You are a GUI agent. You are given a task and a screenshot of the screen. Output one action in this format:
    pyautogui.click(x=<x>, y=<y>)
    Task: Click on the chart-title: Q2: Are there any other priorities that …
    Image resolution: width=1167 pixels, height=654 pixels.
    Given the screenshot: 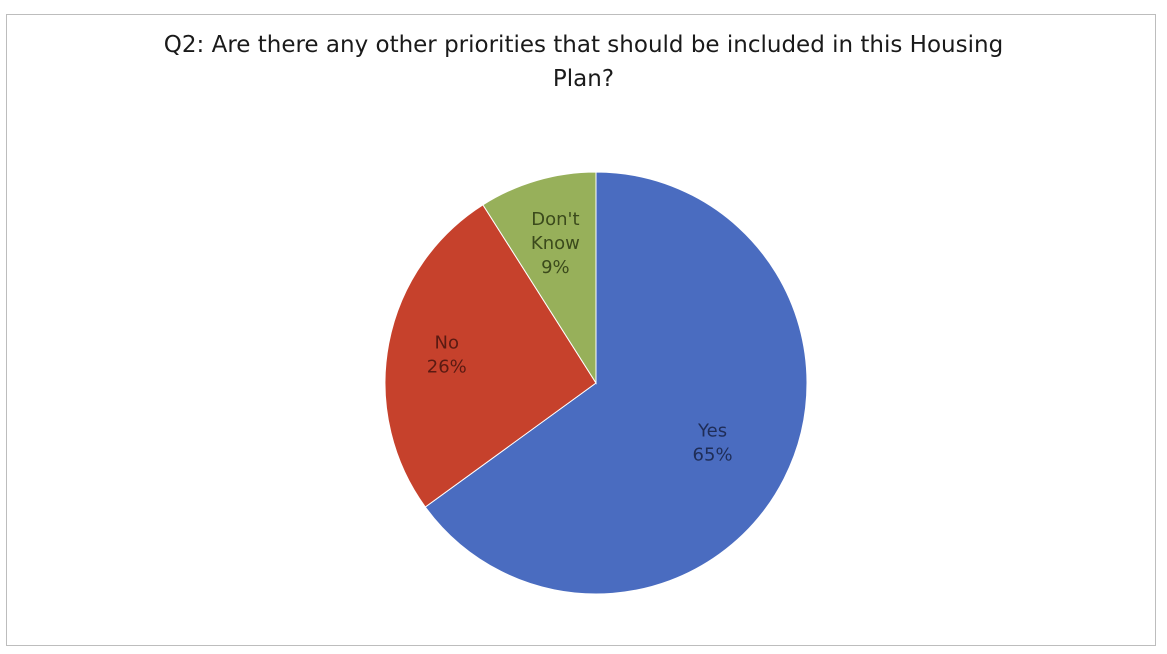 What is the action you would take?
    pyautogui.click(x=583, y=62)
    